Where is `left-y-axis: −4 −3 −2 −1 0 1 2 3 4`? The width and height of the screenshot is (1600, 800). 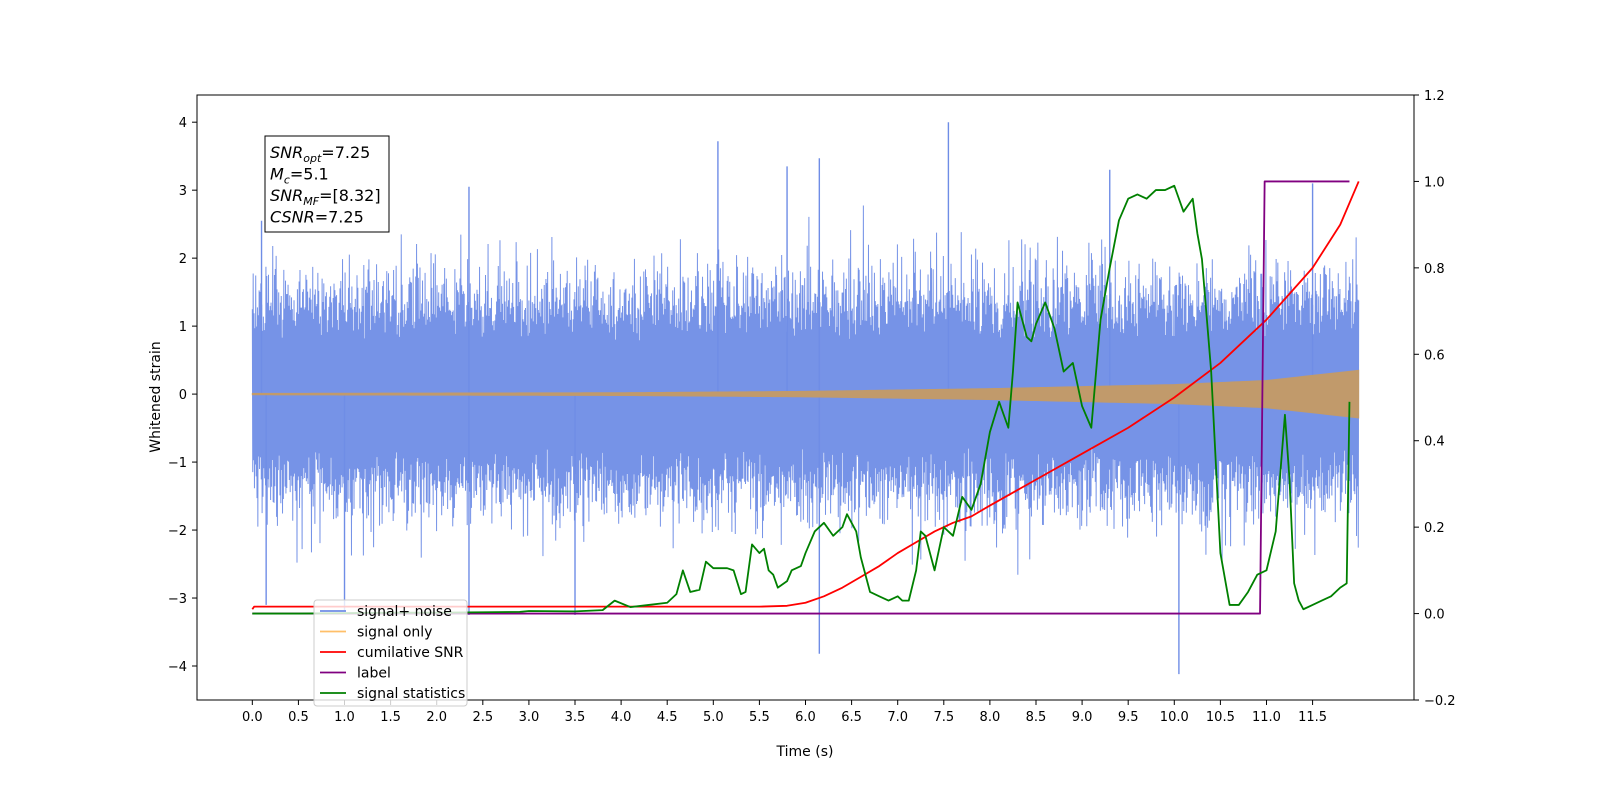
left-y-axis: −4 −3 −2 −1 0 1 2 3 4 is located at coordinates (182, 395).